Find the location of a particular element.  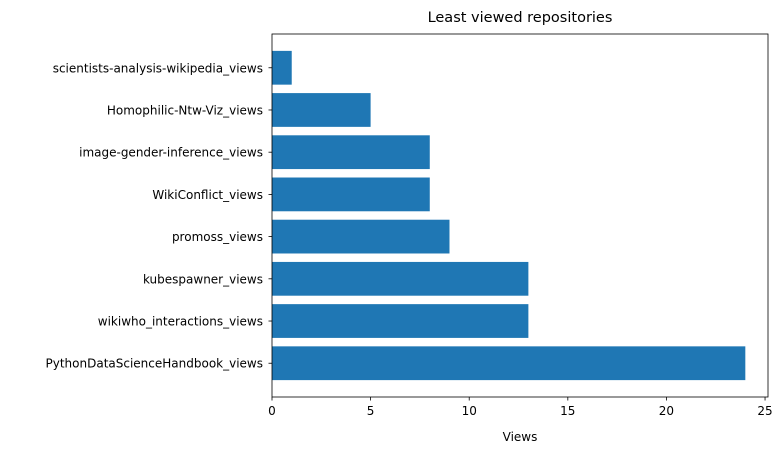

bar-WikiConflict_views is located at coordinates (351, 194).